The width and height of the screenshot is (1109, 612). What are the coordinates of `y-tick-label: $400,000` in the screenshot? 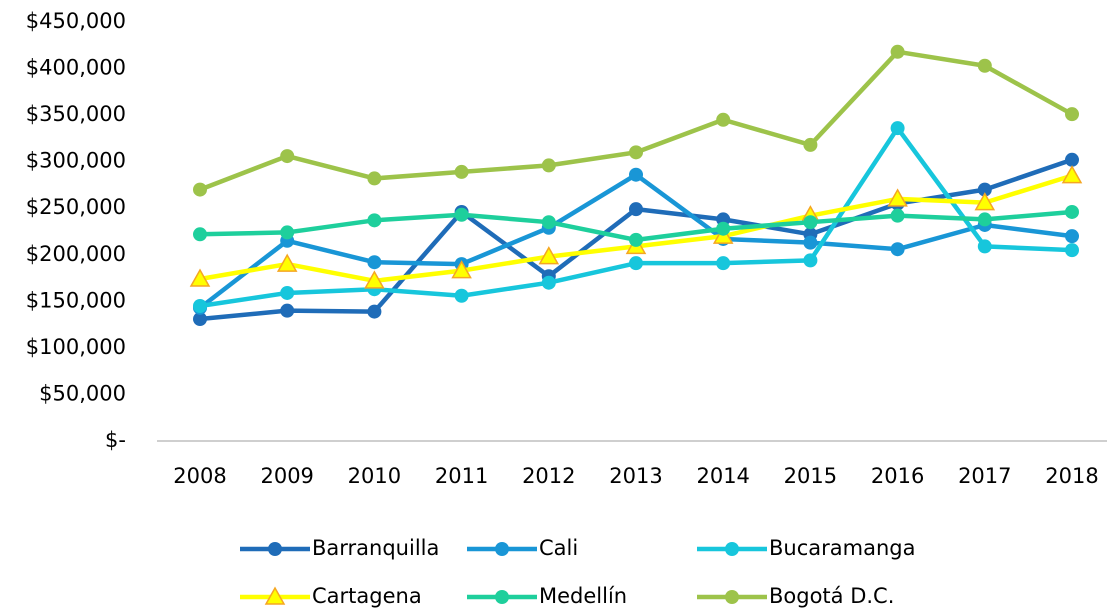 It's located at (76, 68).